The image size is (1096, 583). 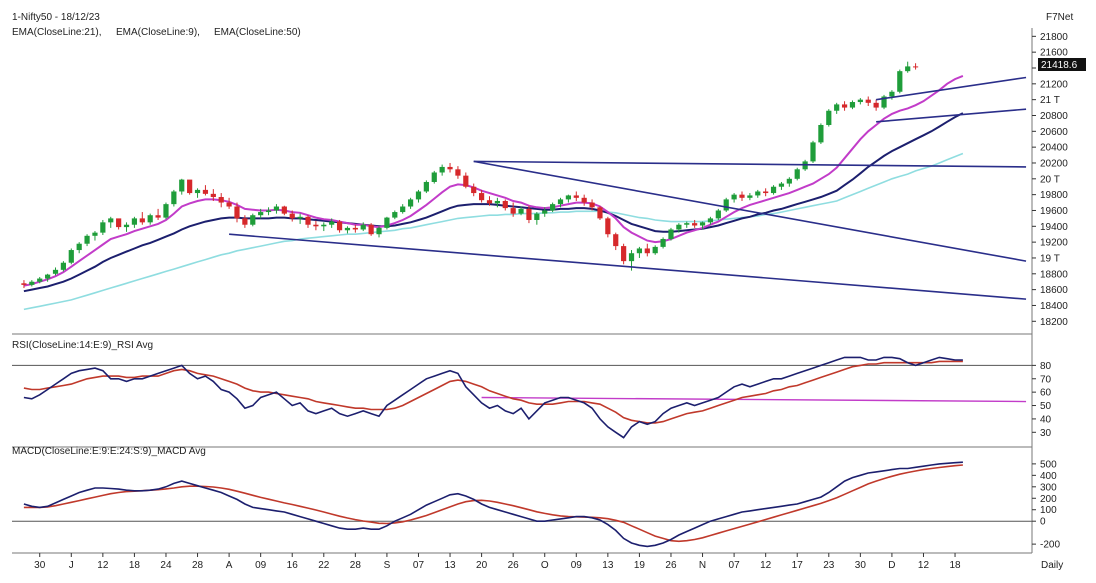 I want to click on price-tick-label: 21 T, so click(x=1050, y=100).